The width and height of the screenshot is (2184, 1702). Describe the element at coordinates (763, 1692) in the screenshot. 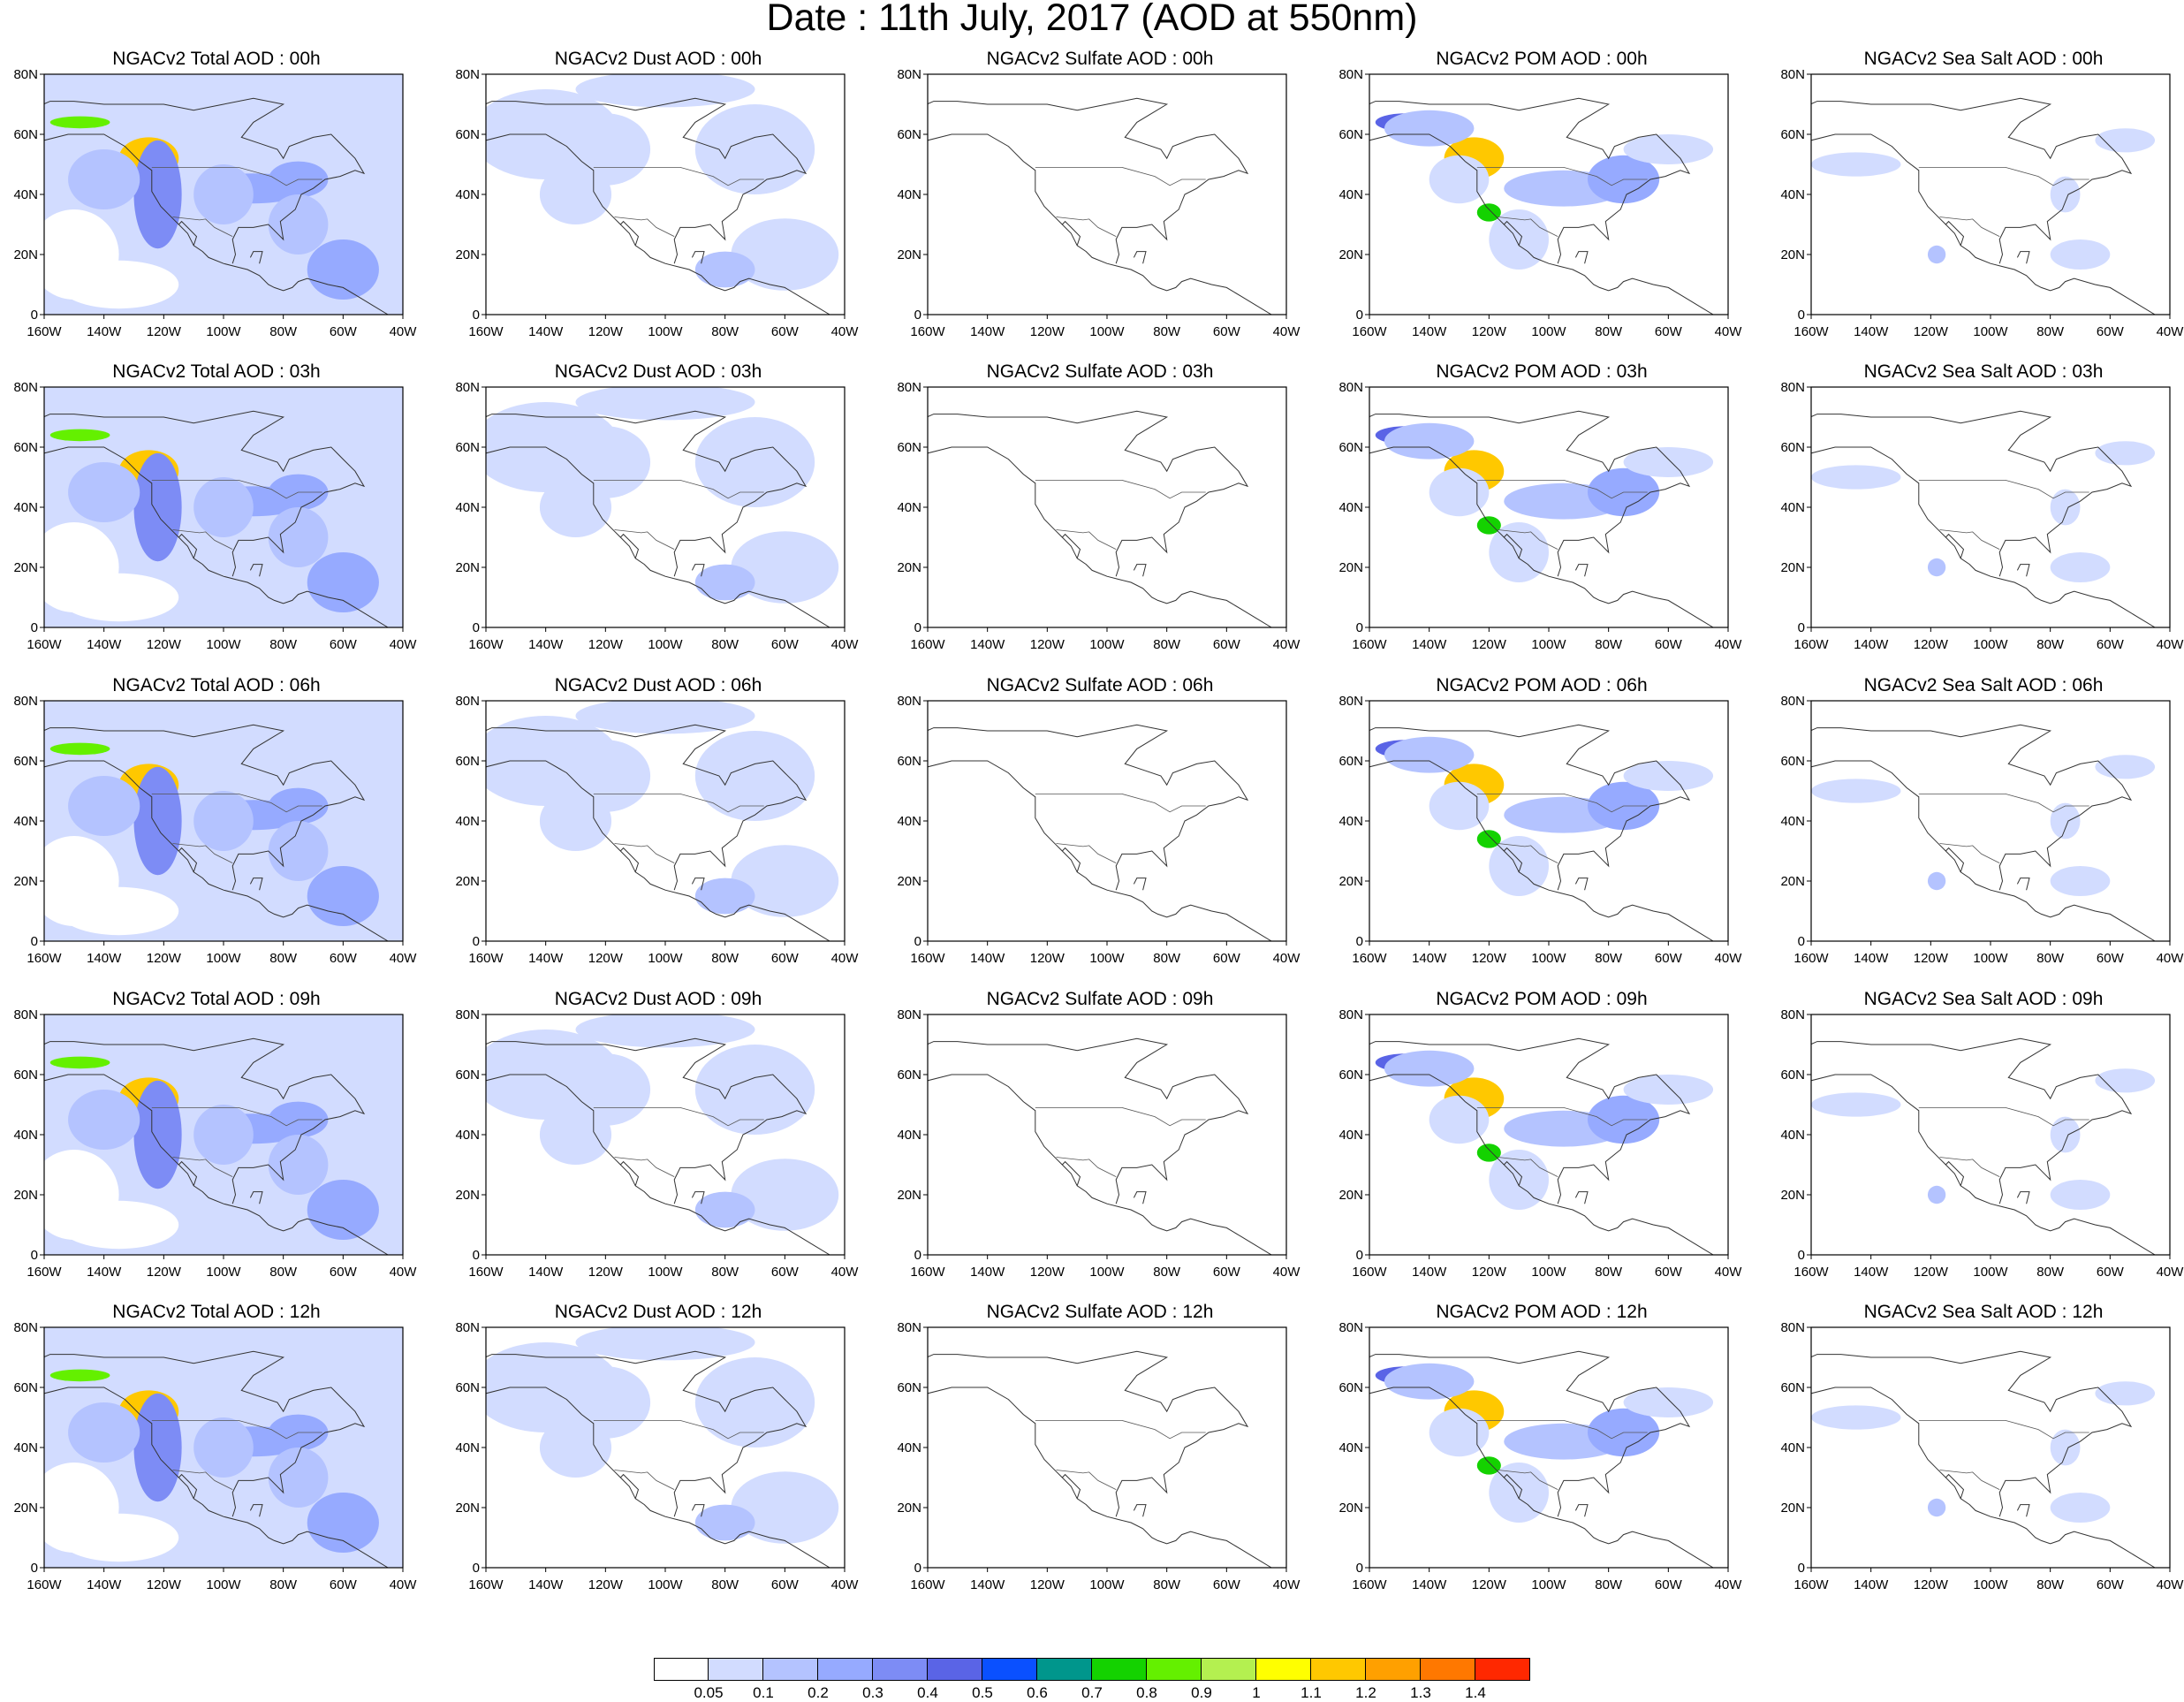

I see `colorbar-label: 0.1` at that location.